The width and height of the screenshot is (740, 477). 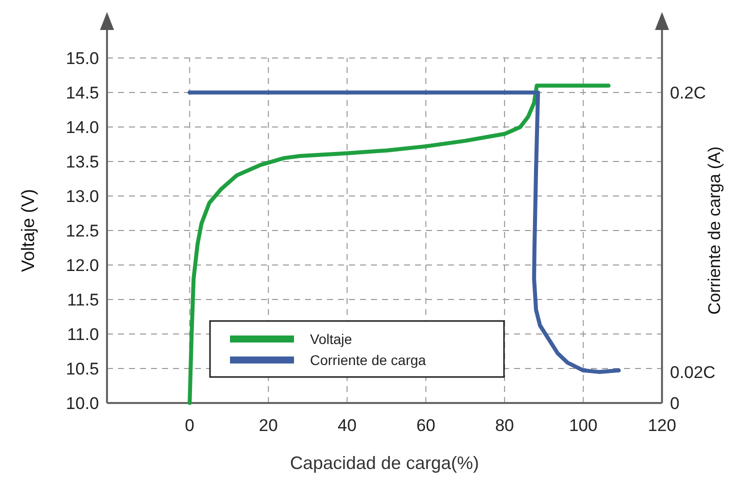 I want to click on x-tick-label: 20, so click(x=268, y=425).